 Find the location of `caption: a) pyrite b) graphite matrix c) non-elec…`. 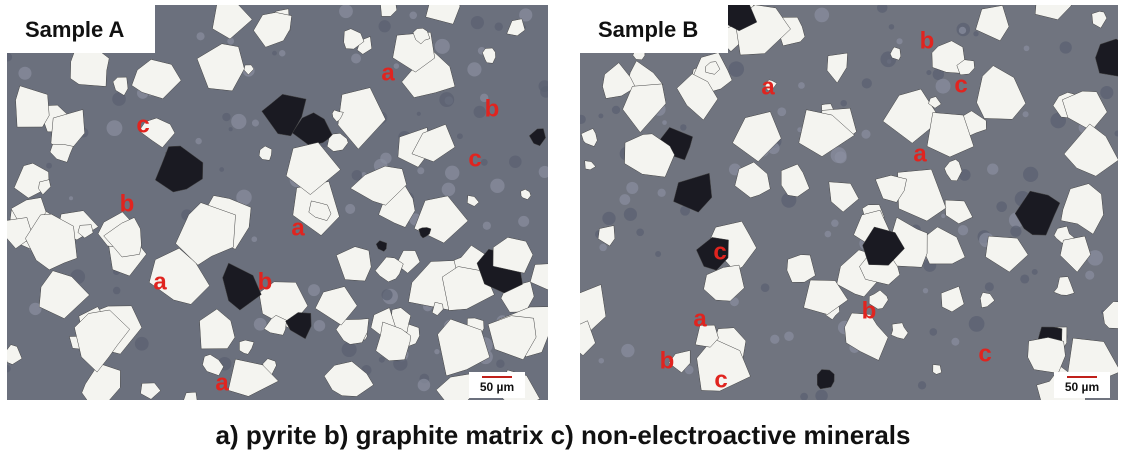

caption: a) pyrite b) graphite matrix c) non-elec… is located at coordinates (563, 435).